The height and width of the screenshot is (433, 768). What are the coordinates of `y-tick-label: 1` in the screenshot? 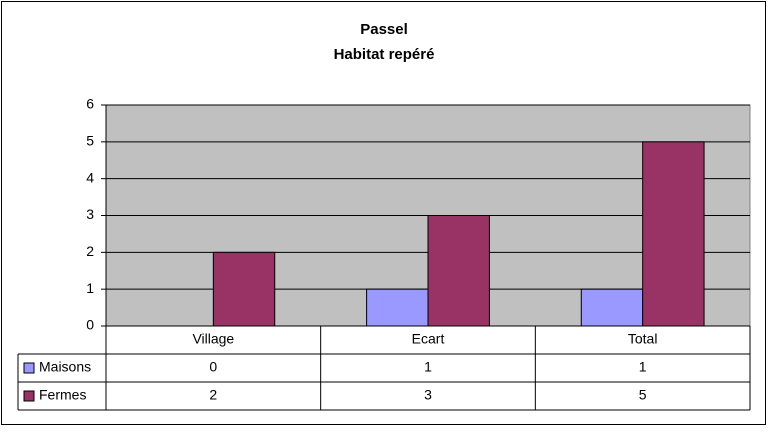 It's located at (90, 288).